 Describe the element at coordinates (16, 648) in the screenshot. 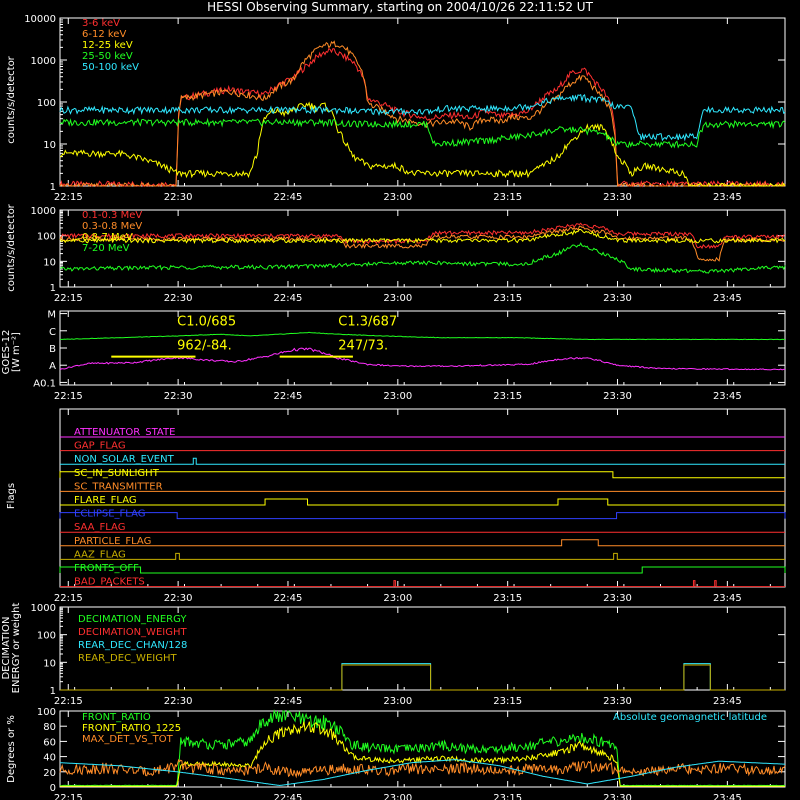

I see `decimation-y-axis-label-line: ENERGY or weight` at that location.